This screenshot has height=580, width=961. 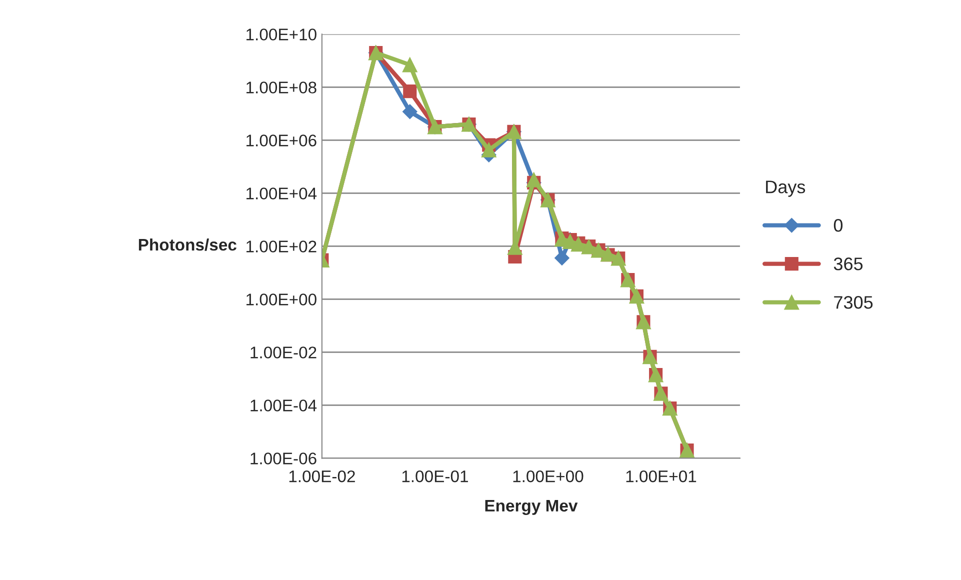 I want to click on y-tick-label: 1.00E+08, so click(x=281, y=88).